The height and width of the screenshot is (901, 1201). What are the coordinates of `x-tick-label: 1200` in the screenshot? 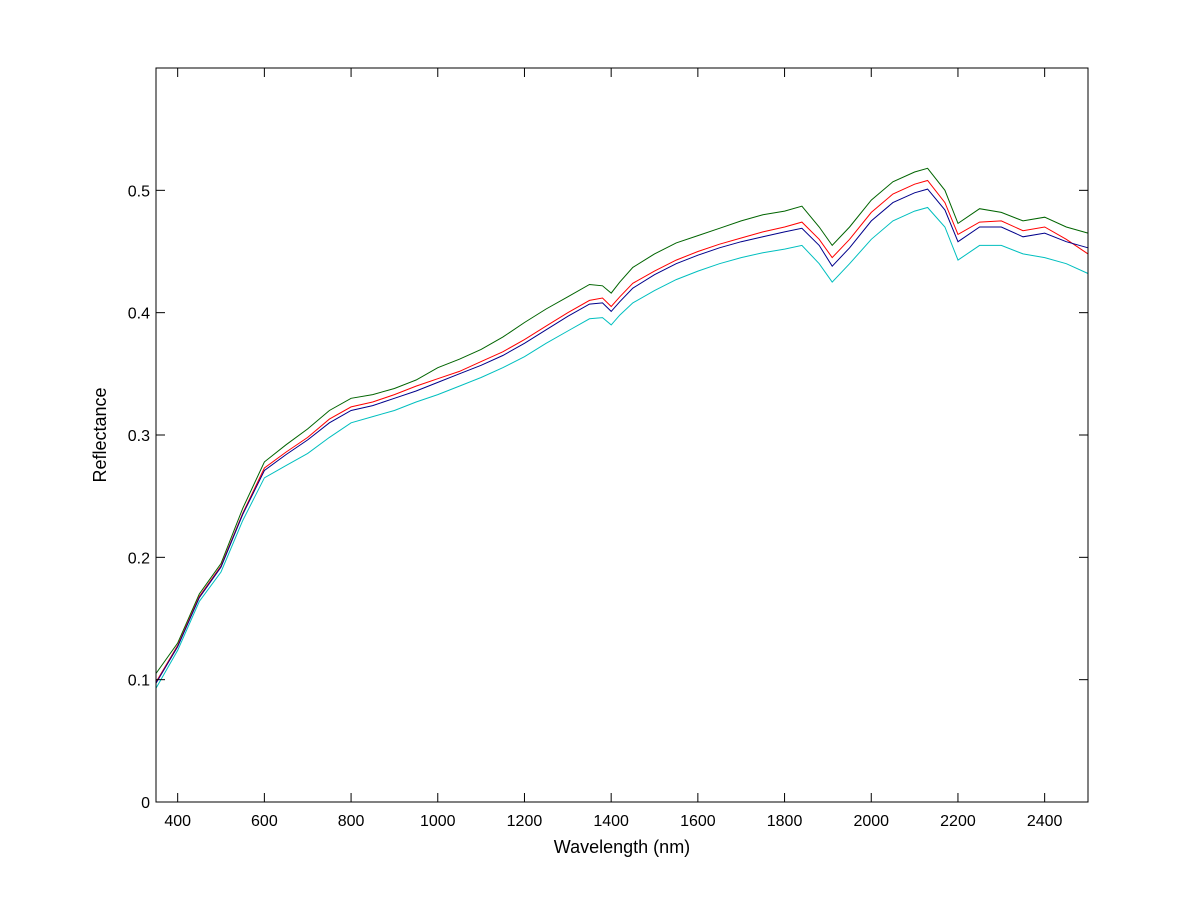 It's located at (525, 821).